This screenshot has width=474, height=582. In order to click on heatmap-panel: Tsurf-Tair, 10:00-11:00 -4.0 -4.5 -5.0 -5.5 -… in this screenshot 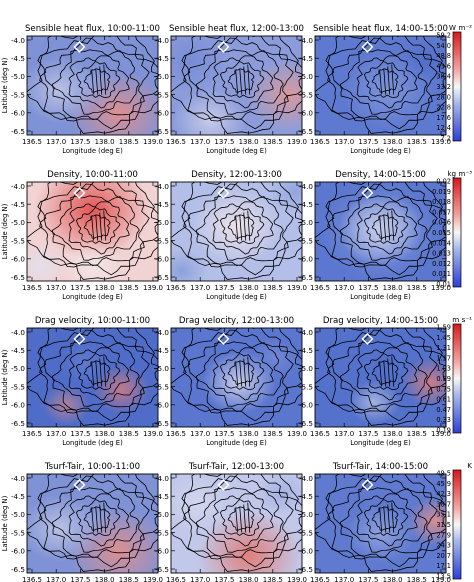, I will do `click(82, 522)`.